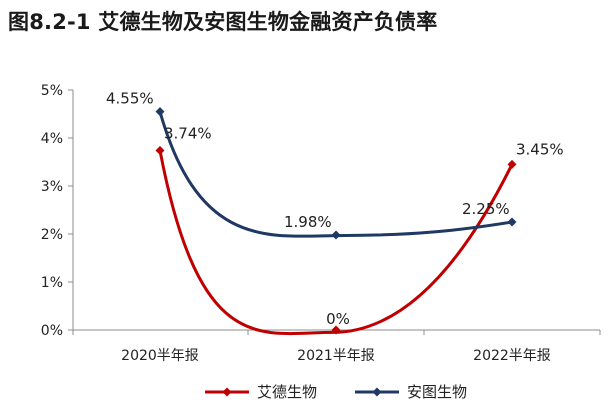 The width and height of the screenshot is (612, 406). What do you see at coordinates (486, 209) in the screenshot?
I see `data-label: 2.25%` at bounding box center [486, 209].